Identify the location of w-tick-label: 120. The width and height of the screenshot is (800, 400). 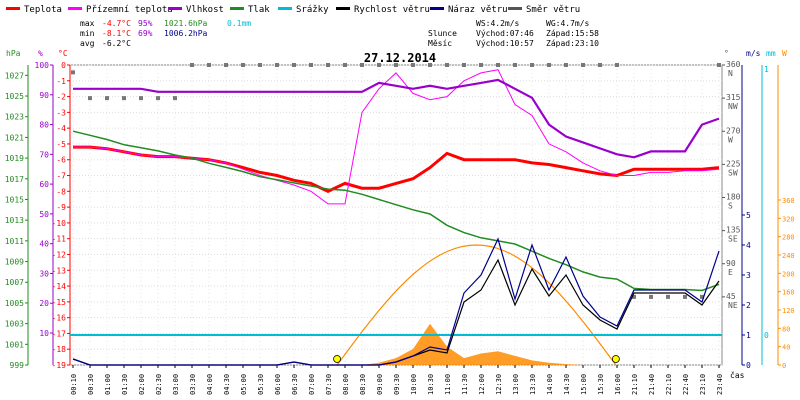
(788, 311).